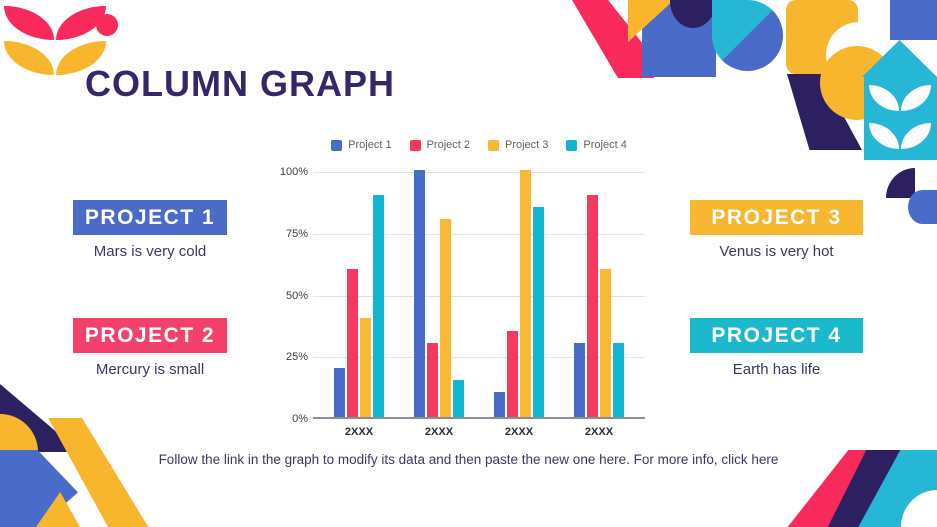 The height and width of the screenshot is (527, 937). I want to click on legend-item: Project 3, so click(518, 145).